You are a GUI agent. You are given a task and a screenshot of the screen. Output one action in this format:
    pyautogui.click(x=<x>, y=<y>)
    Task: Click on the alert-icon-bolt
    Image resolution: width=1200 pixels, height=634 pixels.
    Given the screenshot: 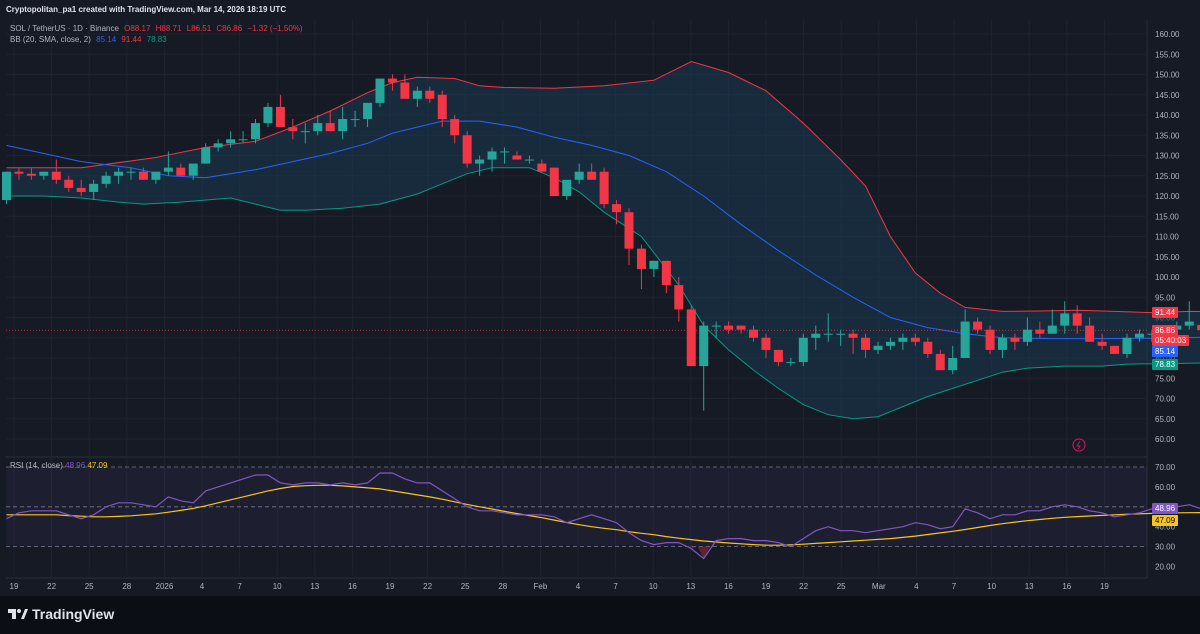 What is the action you would take?
    pyautogui.click(x=1078, y=445)
    